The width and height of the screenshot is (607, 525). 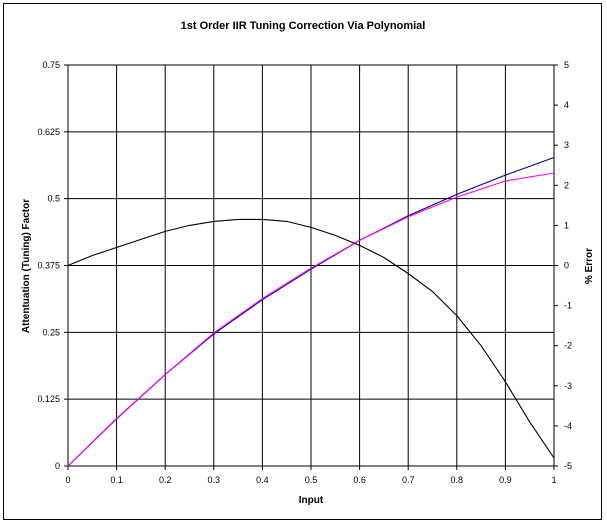 What do you see at coordinates (51, 65) in the screenshot?
I see `y-tick-label: 0.75` at bounding box center [51, 65].